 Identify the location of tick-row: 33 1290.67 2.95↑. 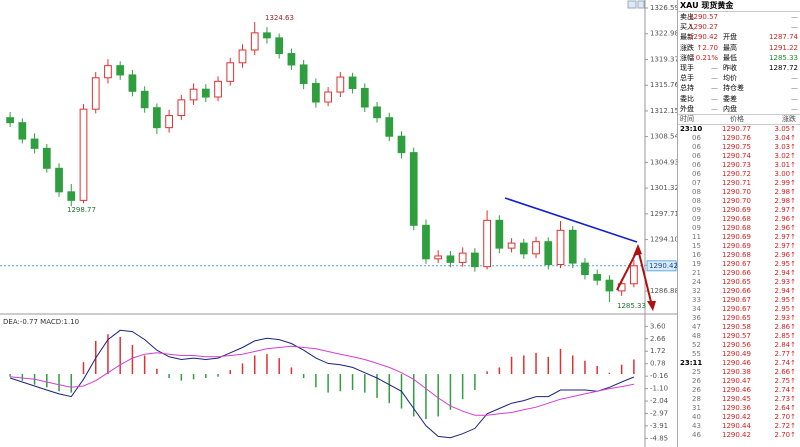
(739, 300).